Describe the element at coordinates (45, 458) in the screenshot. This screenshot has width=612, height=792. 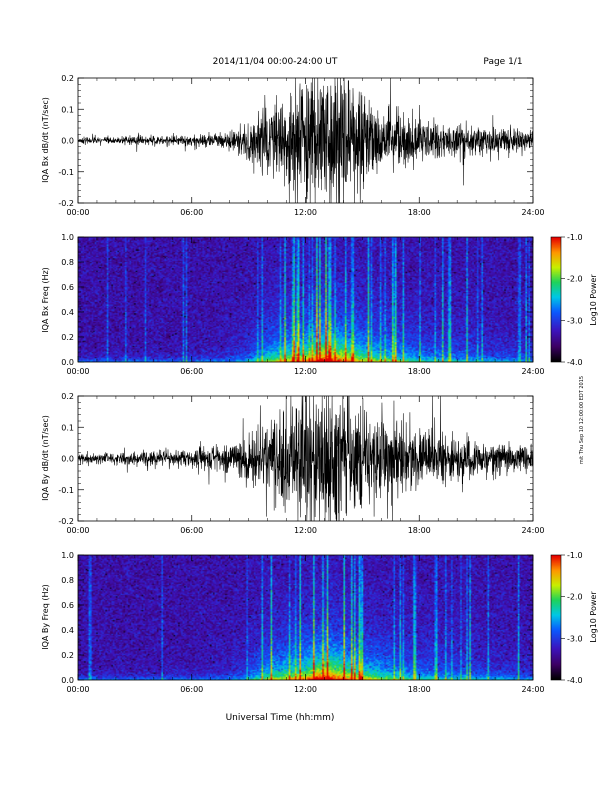
I see `by-dbdt-ylabel: IQA By dB/dt (nT/sec)` at that location.